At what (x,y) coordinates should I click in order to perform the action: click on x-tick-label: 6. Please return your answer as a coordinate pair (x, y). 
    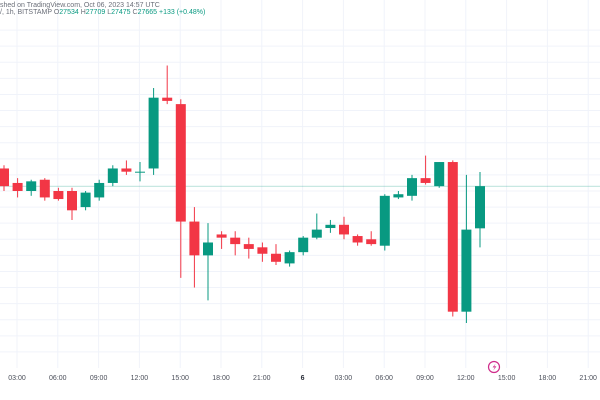
    Looking at the image, I should click on (303, 378).